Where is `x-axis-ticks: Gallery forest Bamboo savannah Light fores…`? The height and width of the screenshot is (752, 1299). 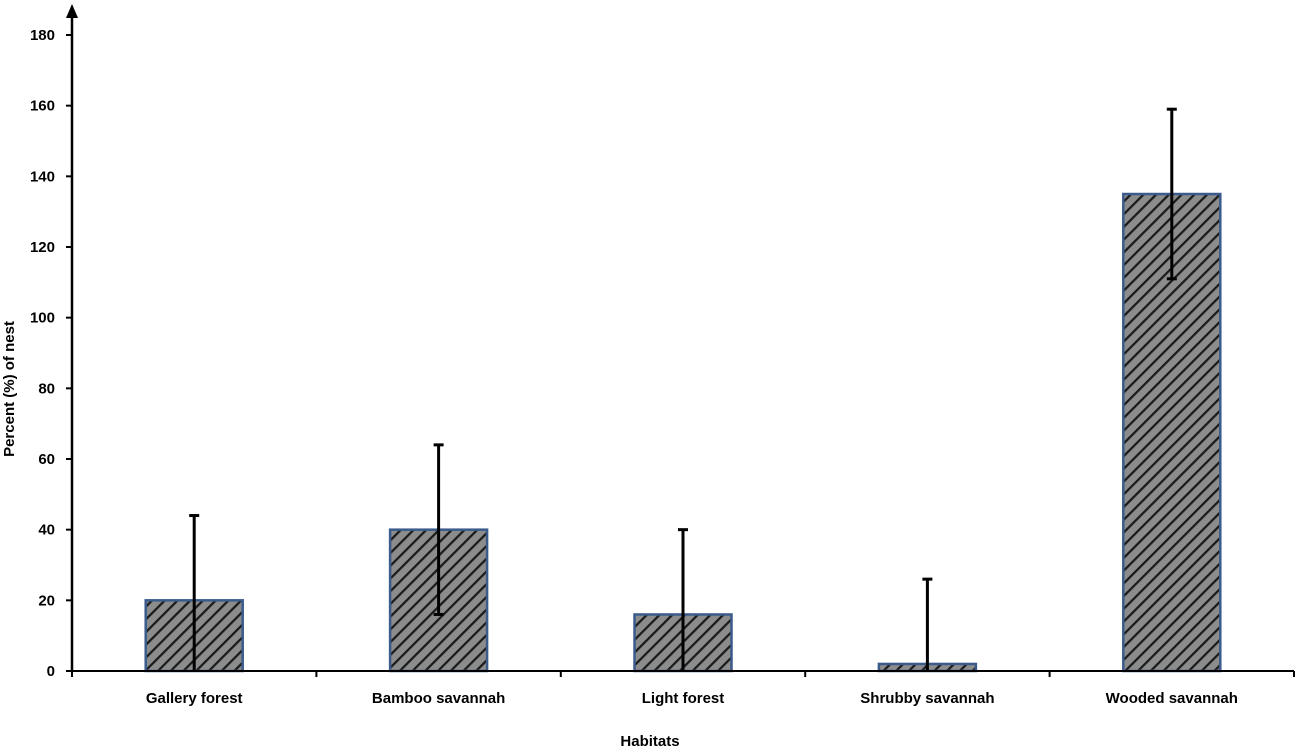 x-axis-ticks: Gallery forest Bamboo savannah Light fores… is located at coordinates (683, 689).